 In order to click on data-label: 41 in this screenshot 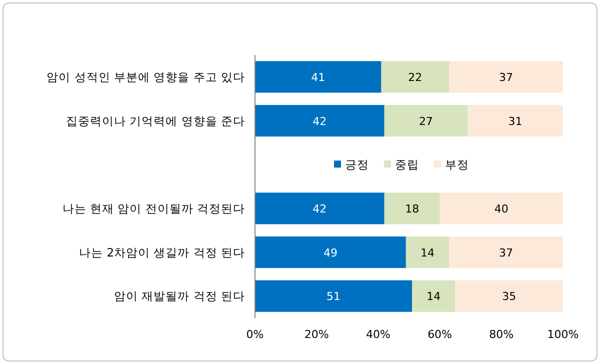, I will do `click(318, 77)`.